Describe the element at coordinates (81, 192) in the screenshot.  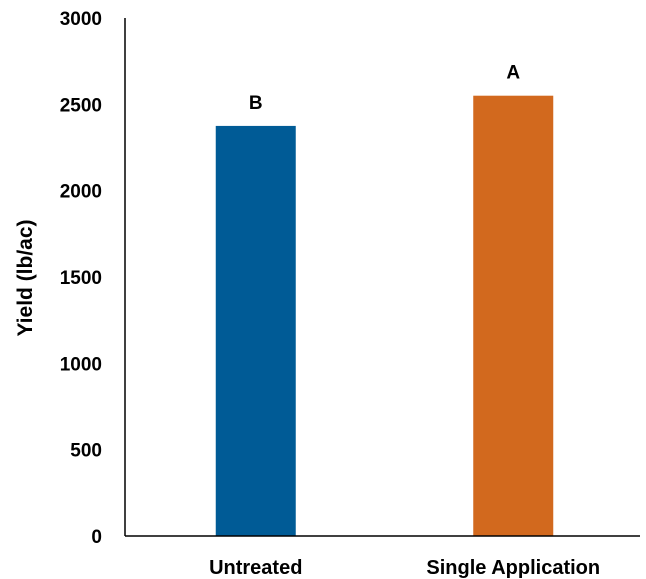
I see `y-tick-label: 2000` at that location.